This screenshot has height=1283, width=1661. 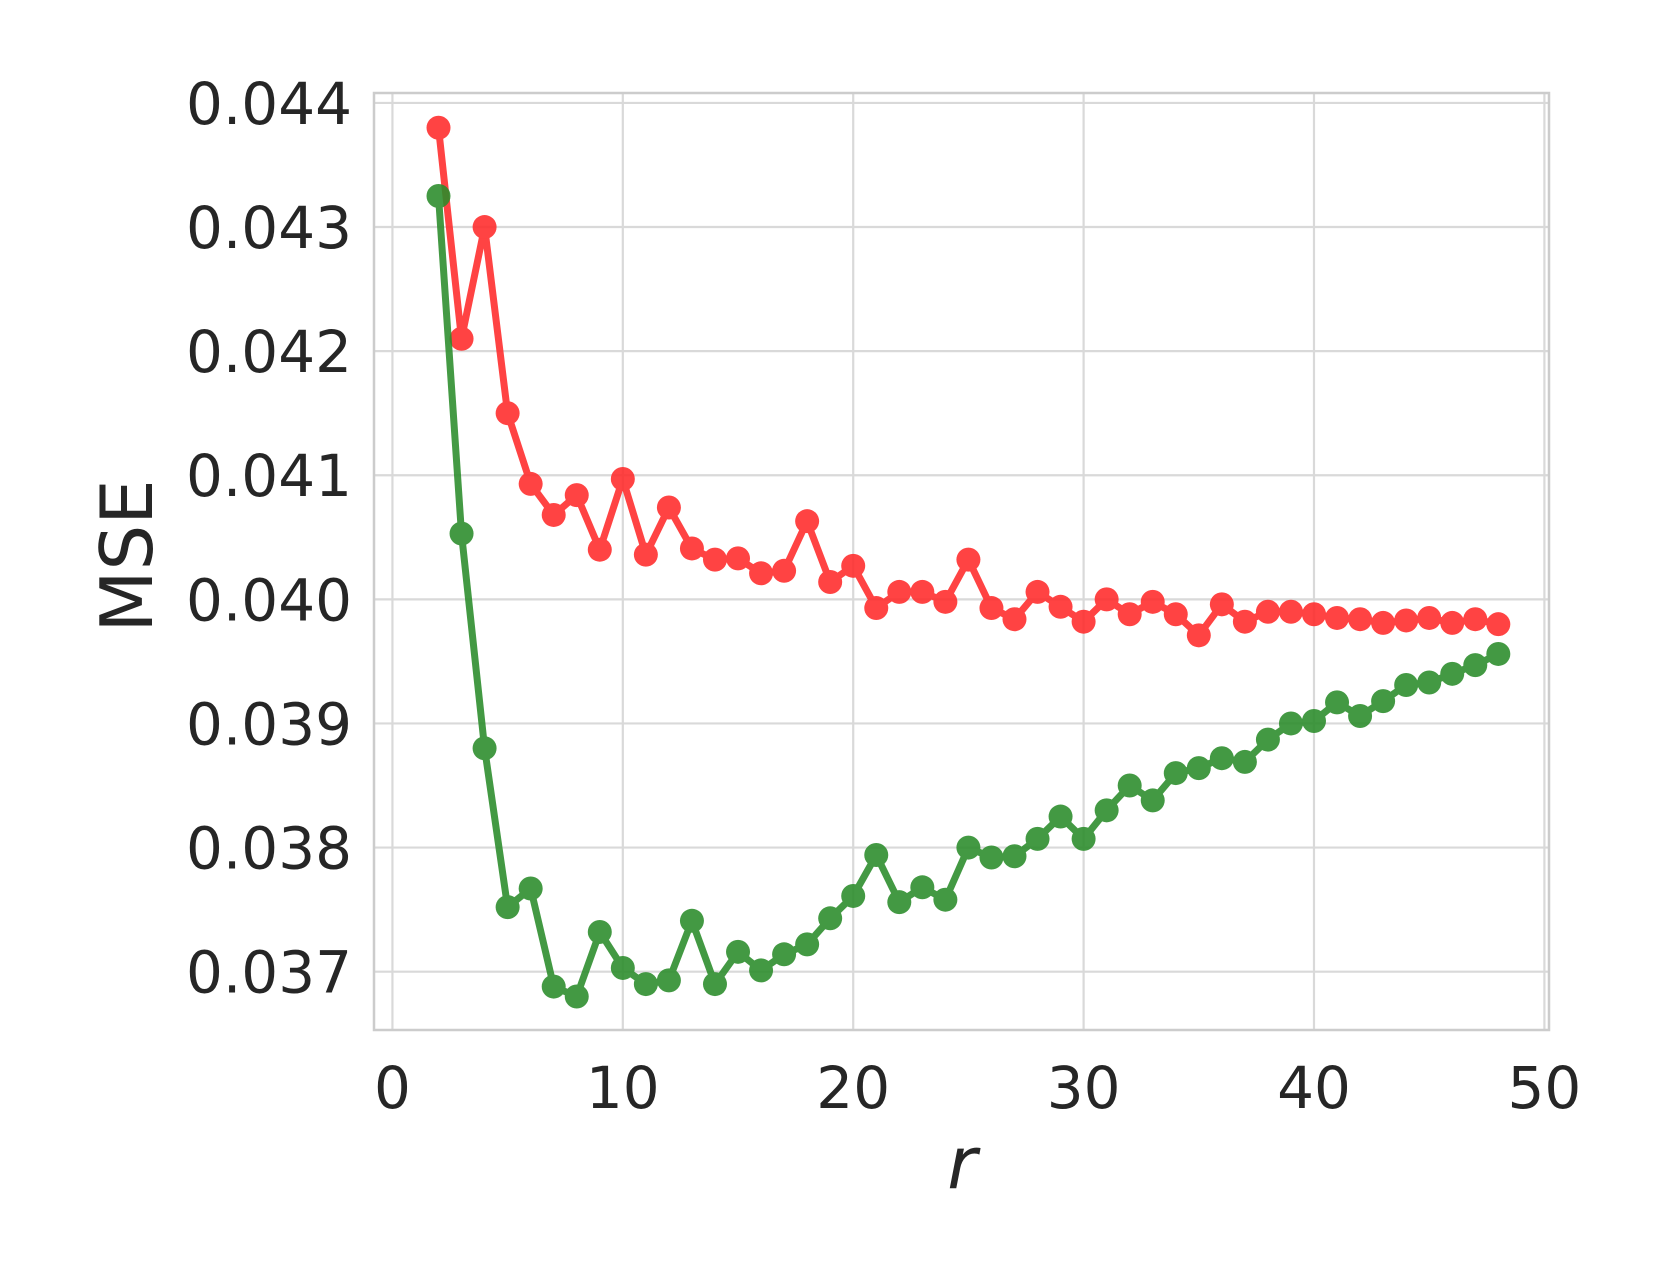 What do you see at coordinates (269, 849) in the screenshot?
I see `y-tick-label: 0.038` at bounding box center [269, 849].